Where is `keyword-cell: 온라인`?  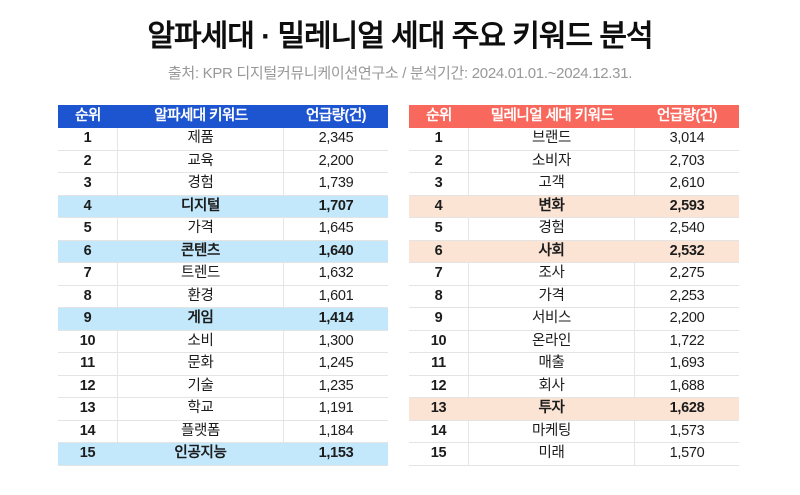
keyword-cell: 온라인 is located at coordinates (552, 341).